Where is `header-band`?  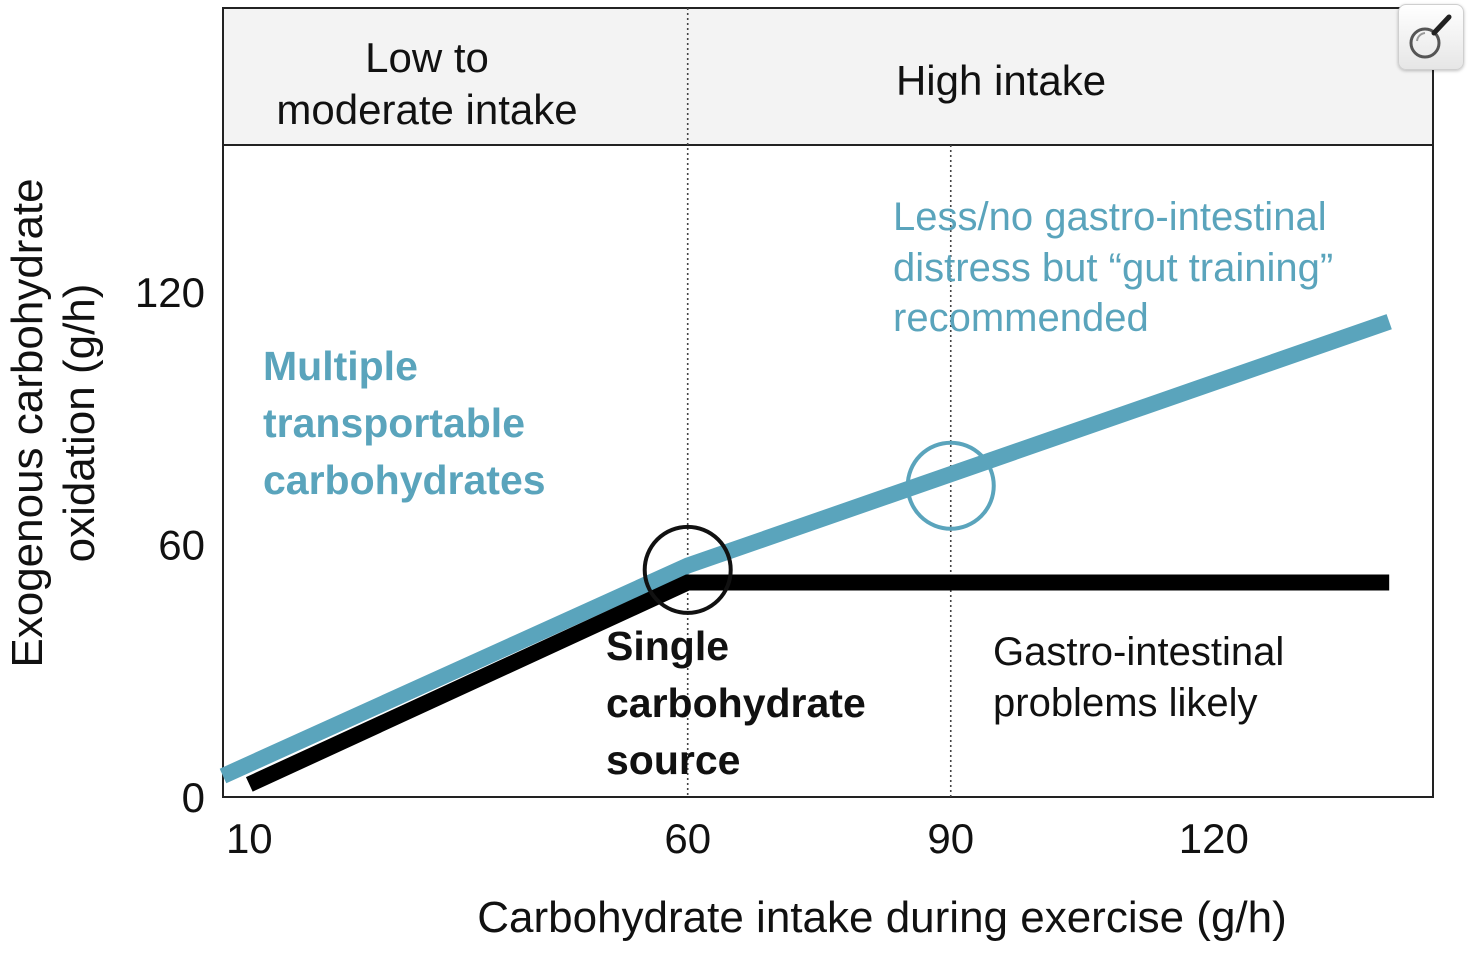 header-band is located at coordinates (828, 76).